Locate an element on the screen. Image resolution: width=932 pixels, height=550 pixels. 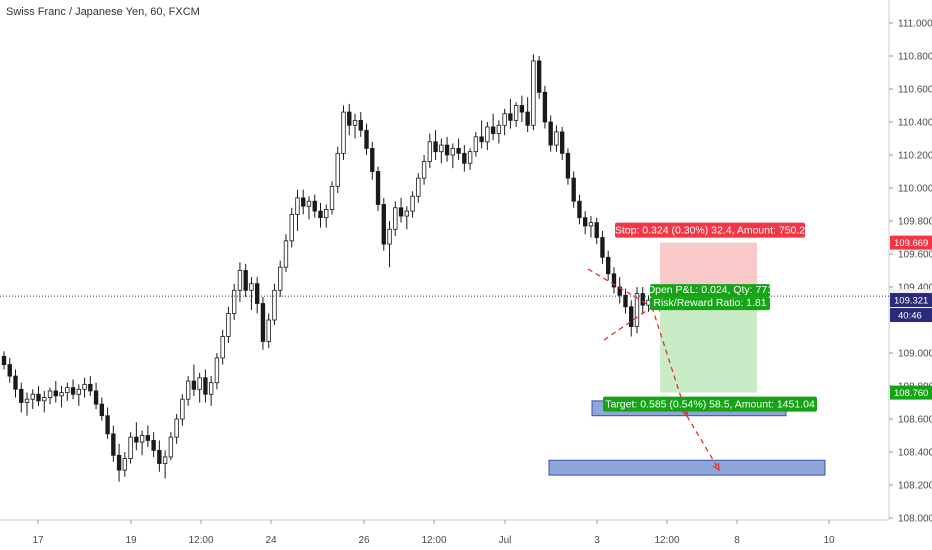
arrow-head is located at coordinates (716, 467).